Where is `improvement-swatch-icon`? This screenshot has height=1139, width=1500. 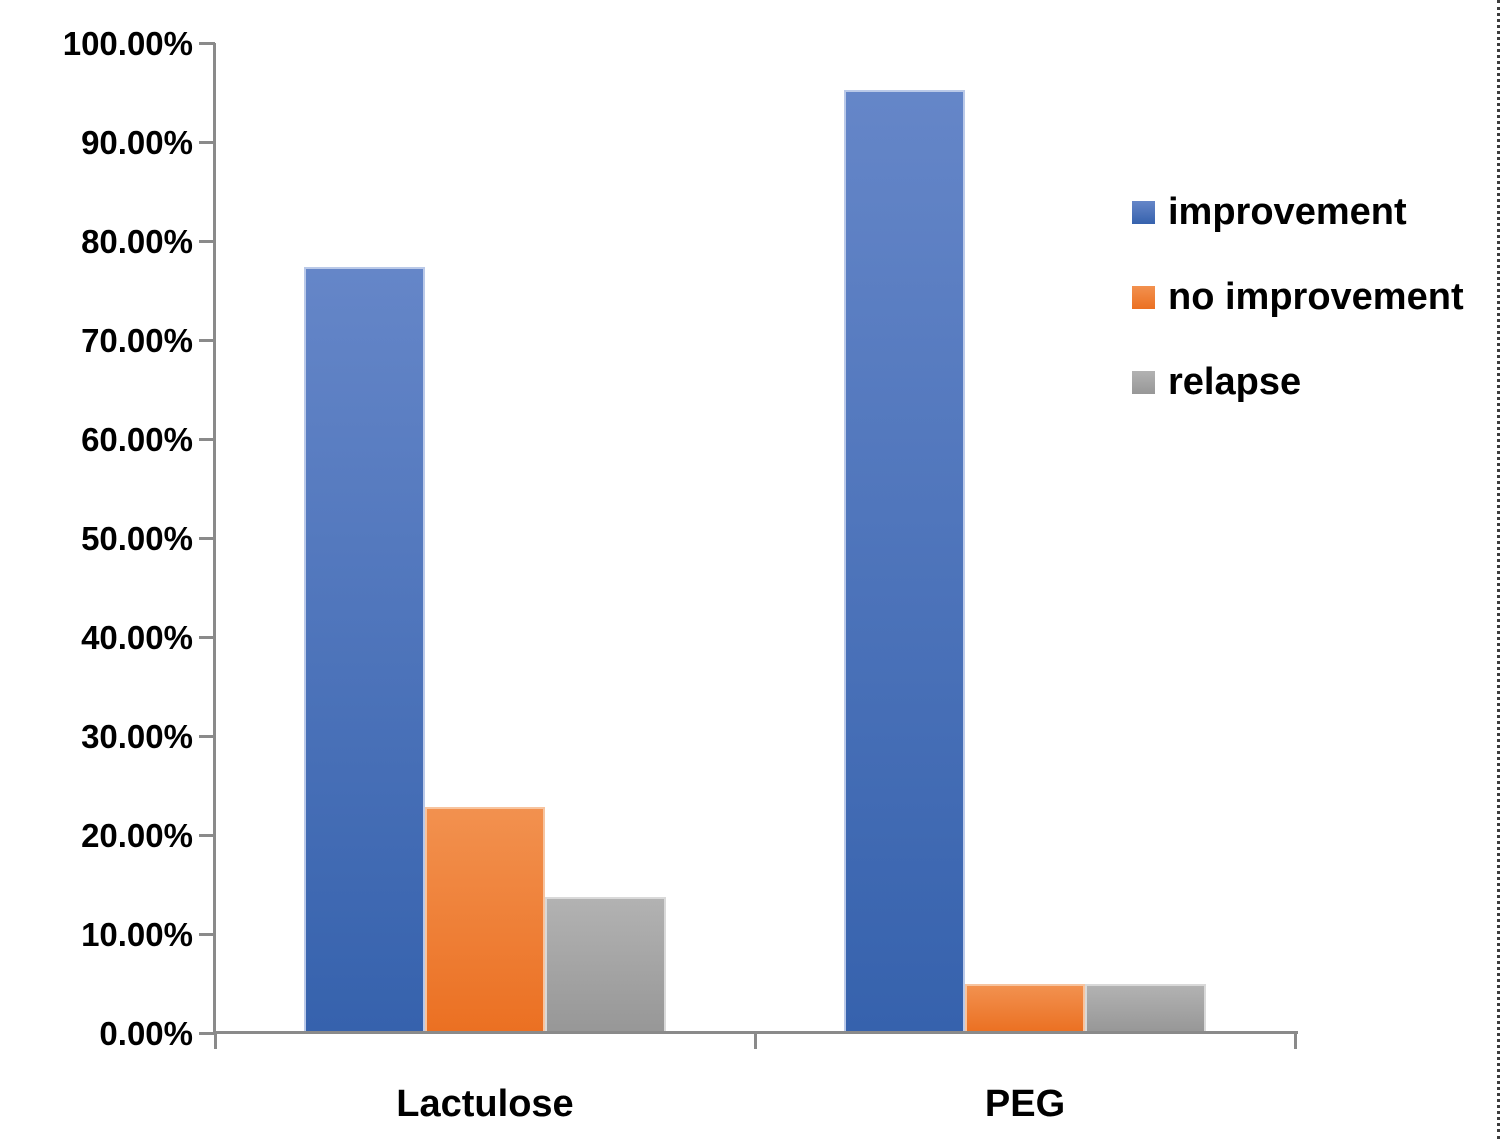
improvement-swatch-icon is located at coordinates (1143, 212).